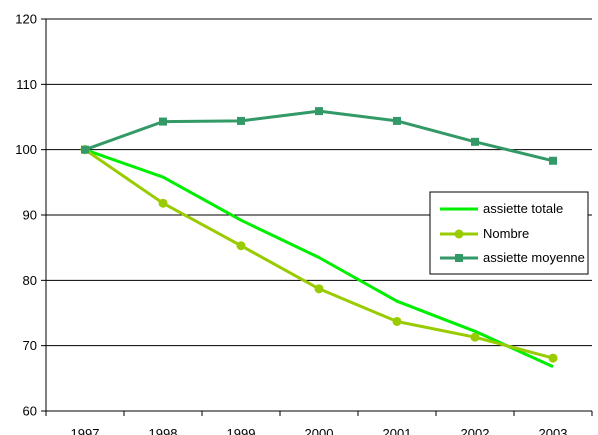 Image resolution: width=598 pixels, height=435 pixels. Describe the element at coordinates (85, 430) in the screenshot. I see `x-tick-label: 1997` at that location.